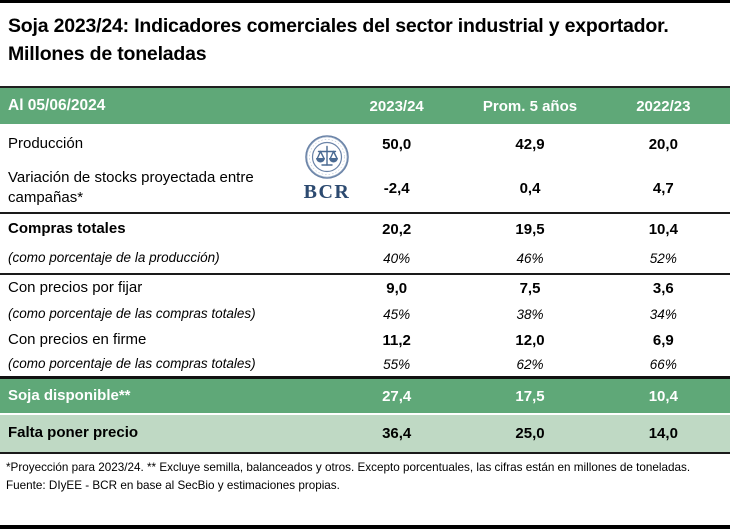  Describe the element at coordinates (46, 143) in the screenshot. I see `row-label: Producción` at that location.